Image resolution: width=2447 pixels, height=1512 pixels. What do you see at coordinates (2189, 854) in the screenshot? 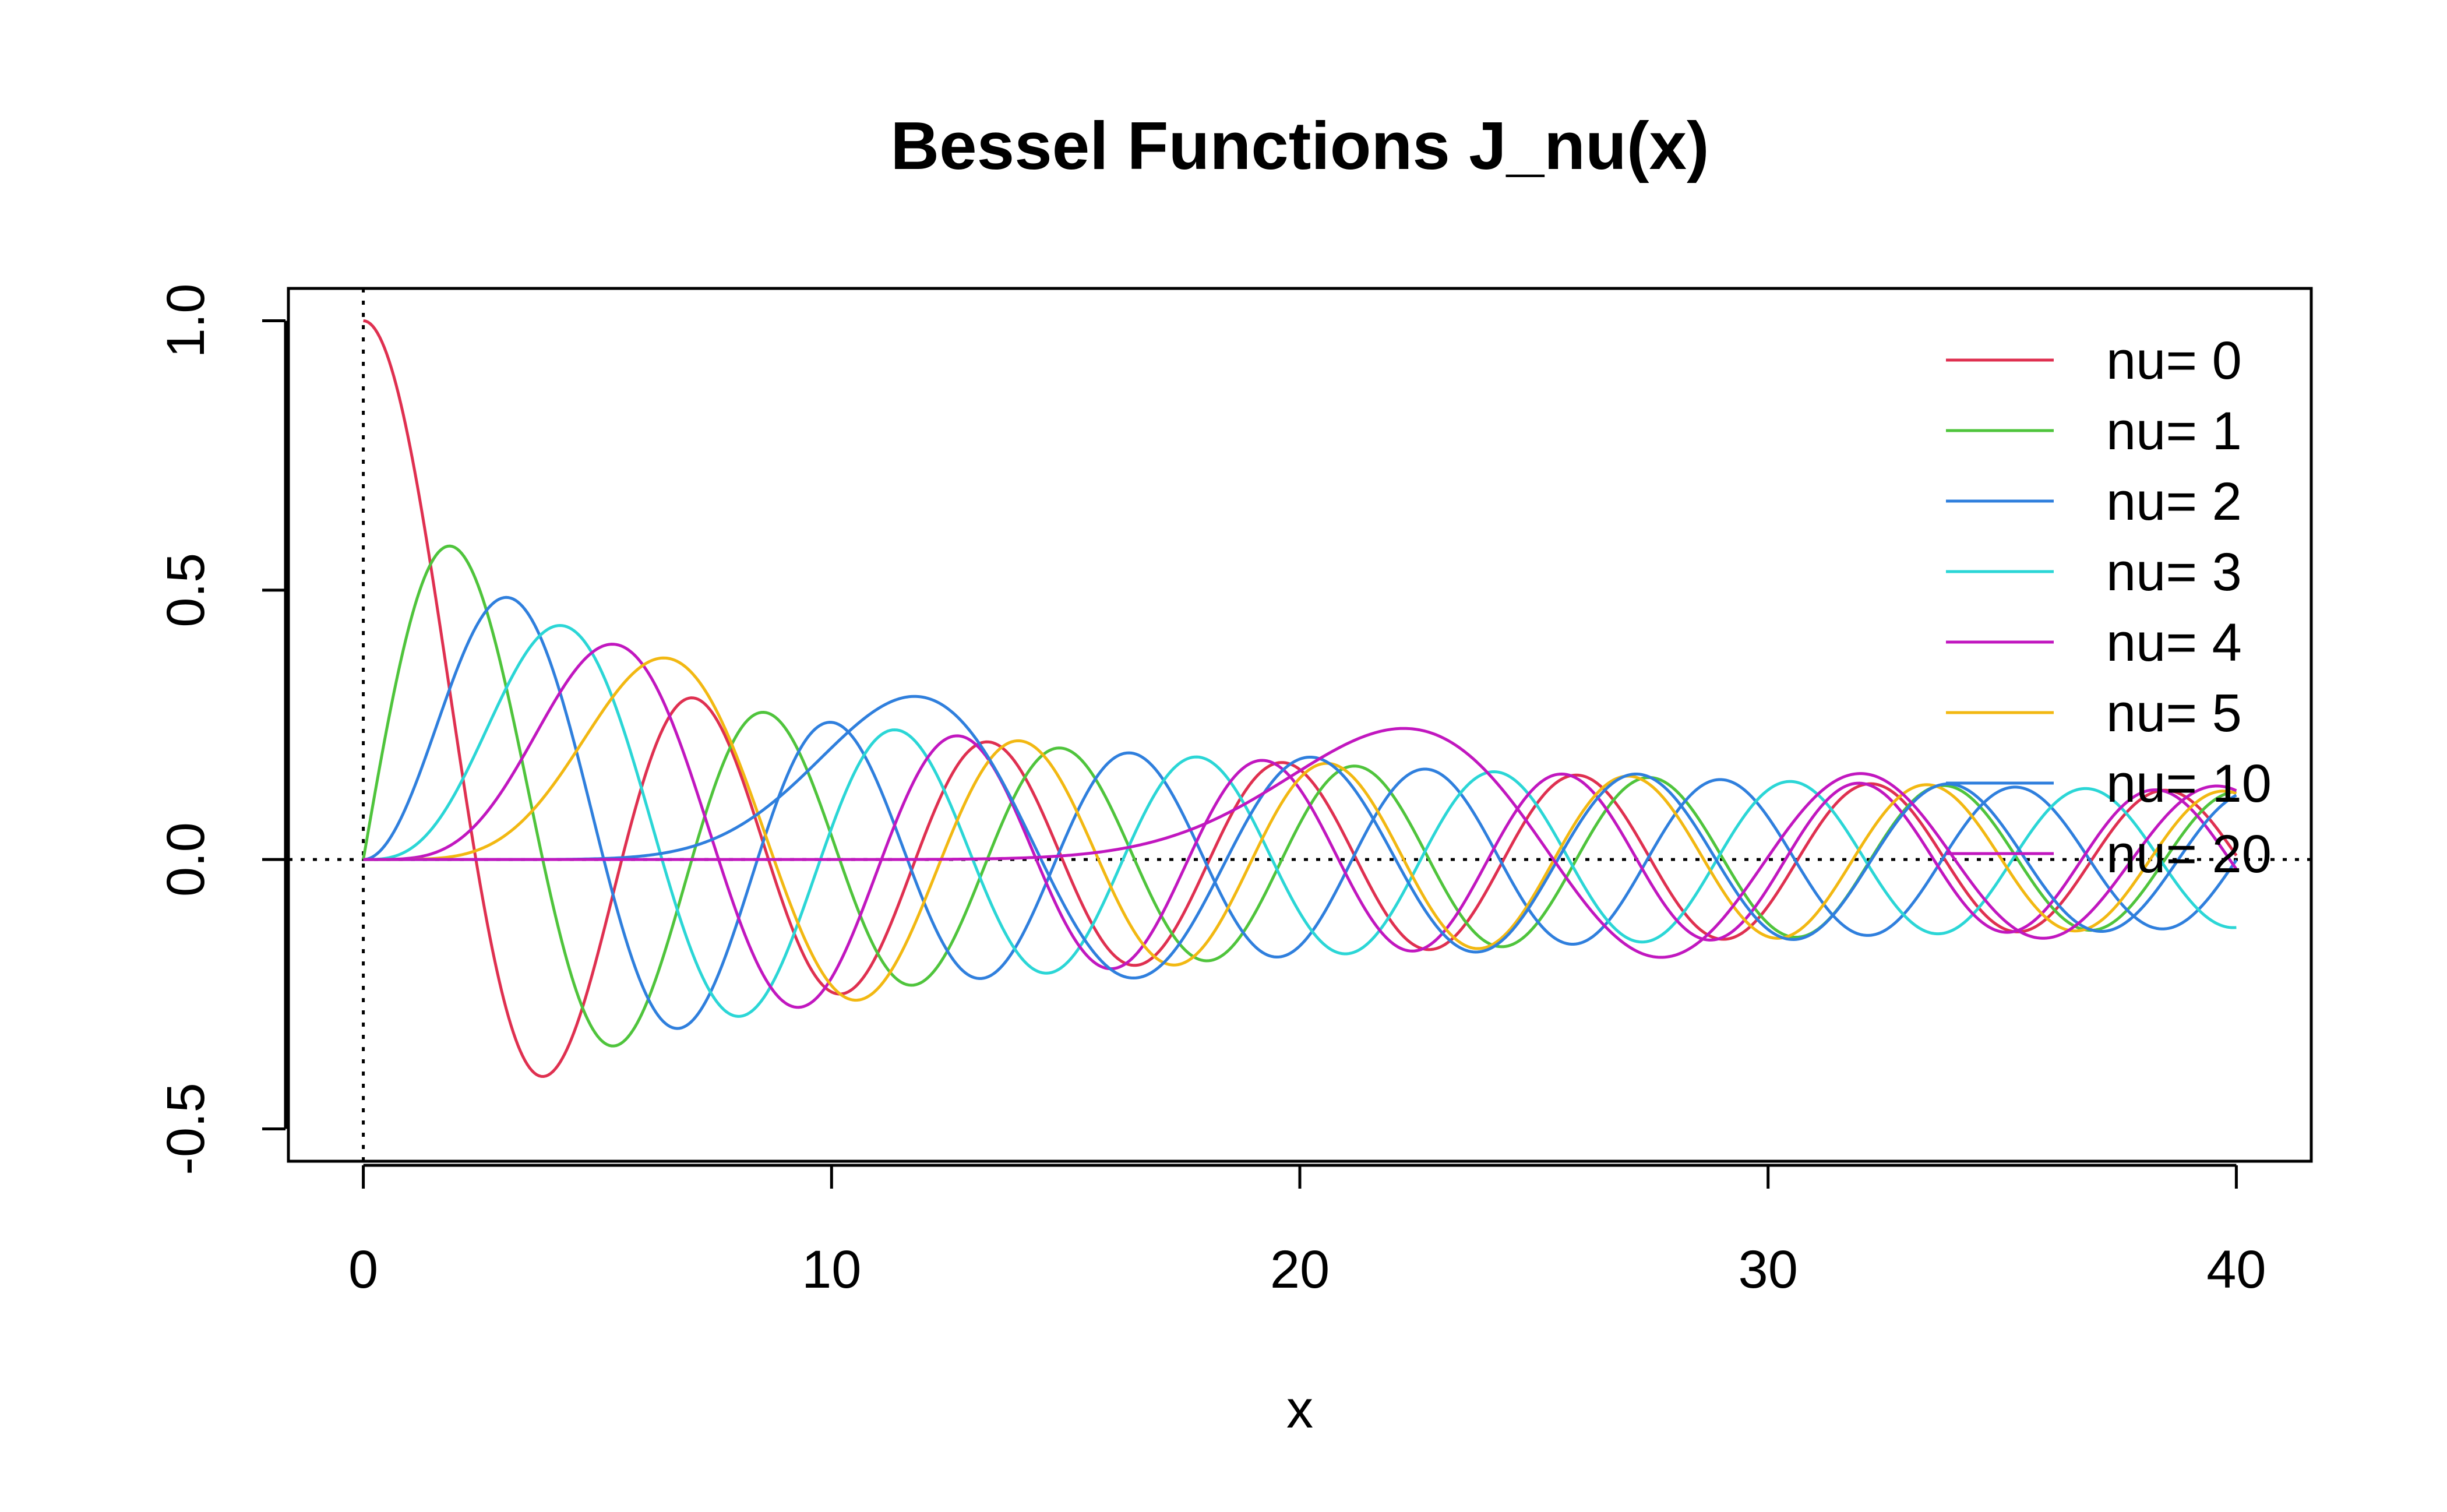
I see `legend-label-nu-20: nu= 20` at bounding box center [2189, 854].